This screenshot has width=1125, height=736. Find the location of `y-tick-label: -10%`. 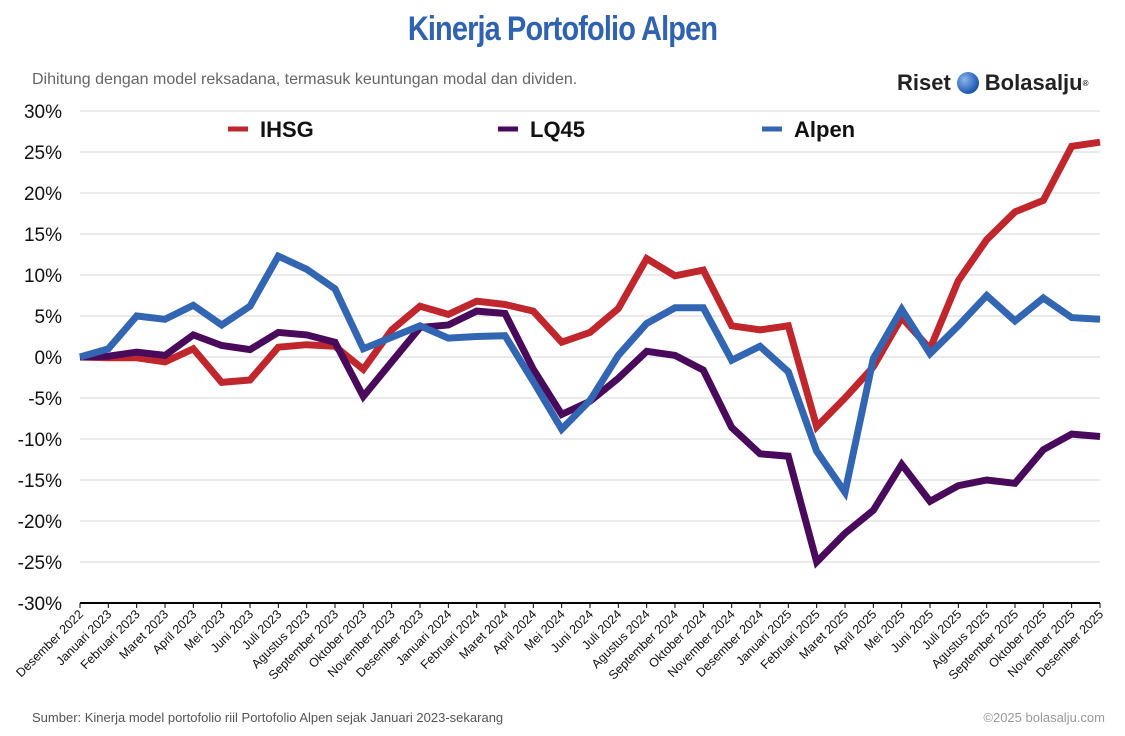

y-tick-label: -10% is located at coordinates (40, 440).